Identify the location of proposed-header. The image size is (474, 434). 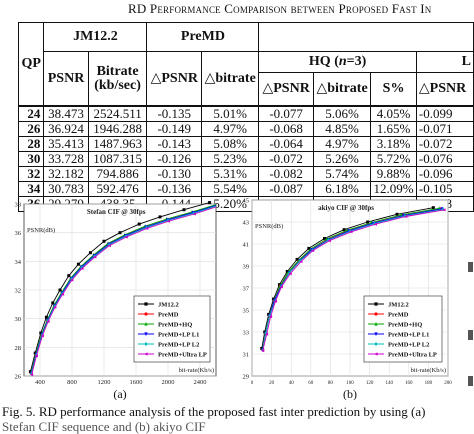
(366, 37).